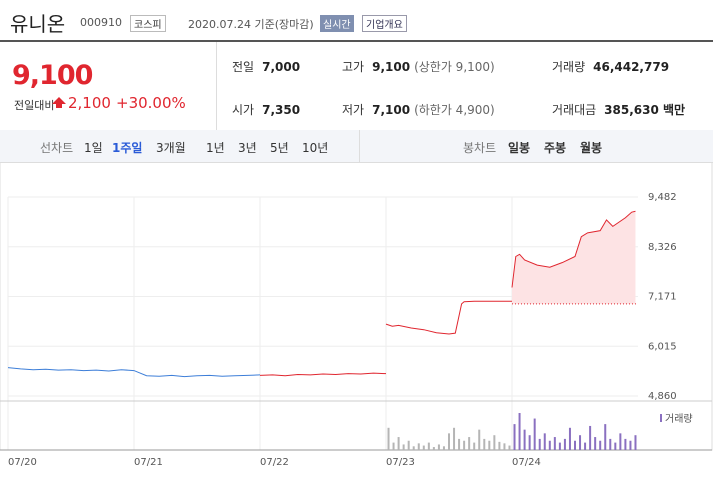 The image size is (713, 486). What do you see at coordinates (662, 396) in the screenshot?
I see `y-tick-label: 4,860` at bounding box center [662, 396].